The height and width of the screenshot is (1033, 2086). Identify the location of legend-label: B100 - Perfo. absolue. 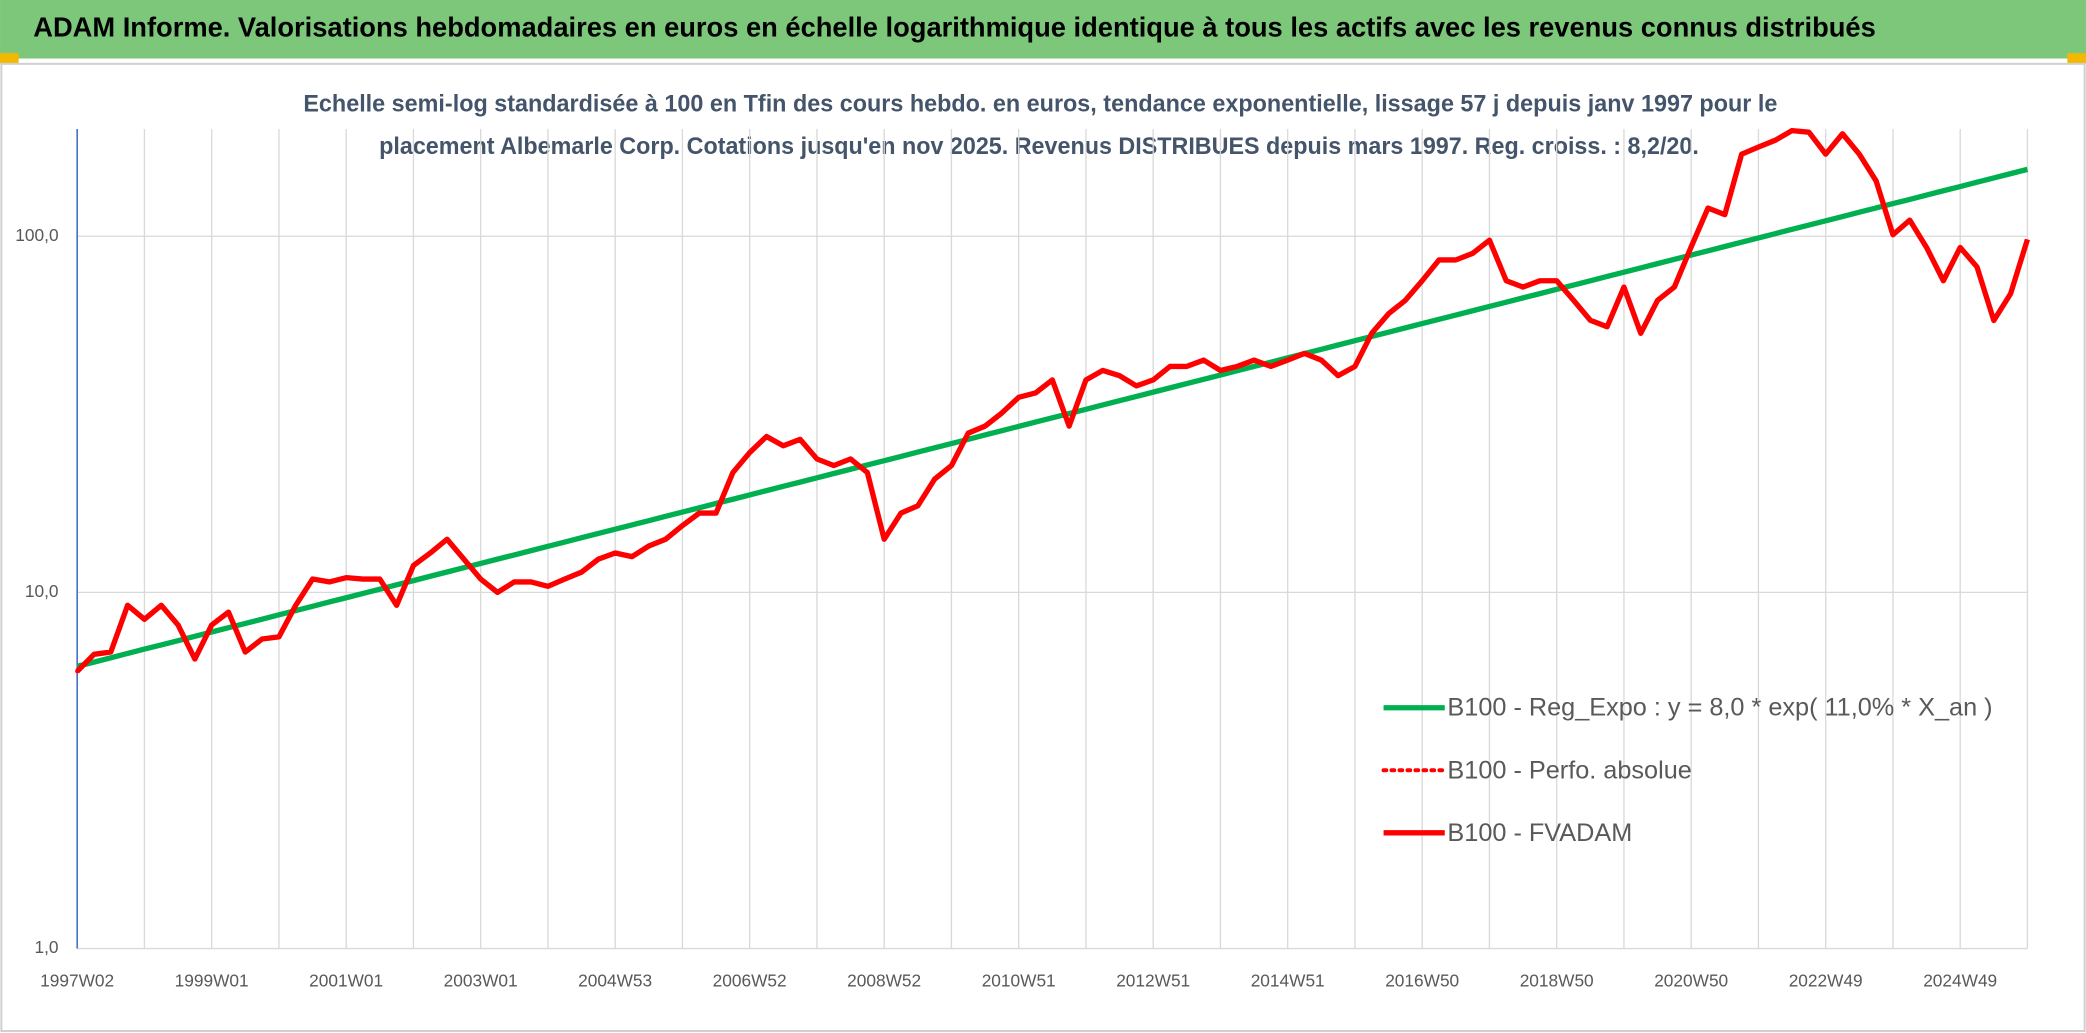
(1569, 770).